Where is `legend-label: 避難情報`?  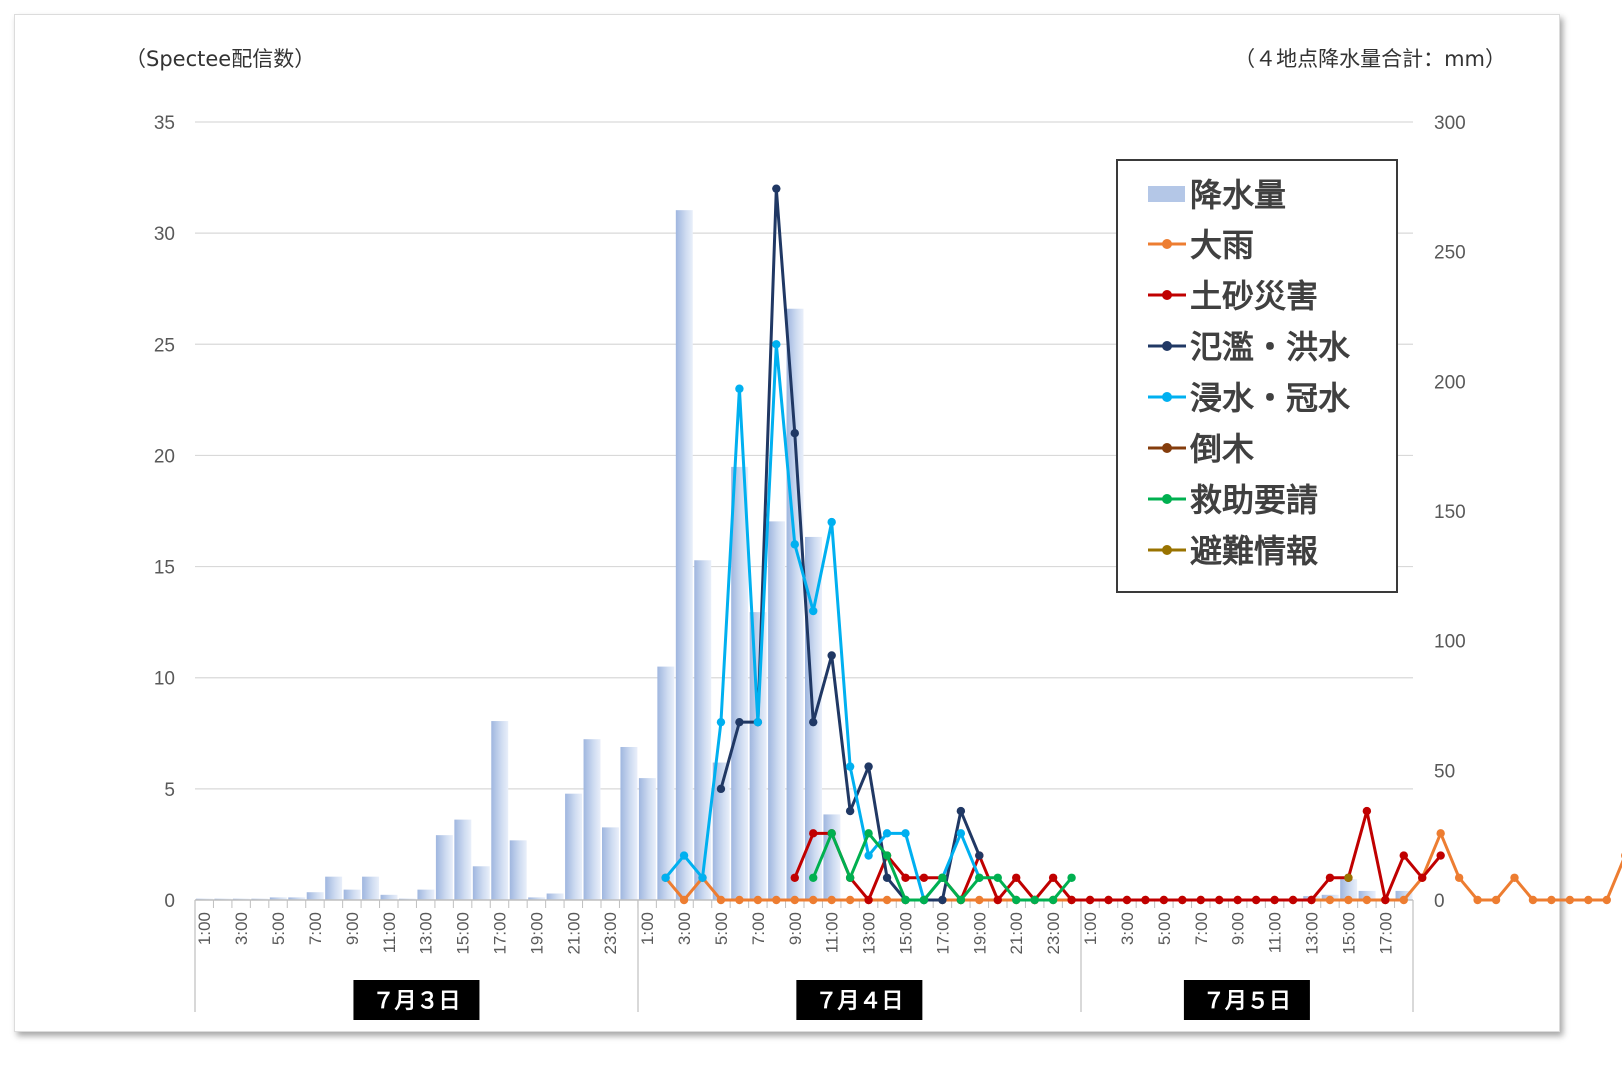
legend-label: 避難情報 is located at coordinates (1254, 551).